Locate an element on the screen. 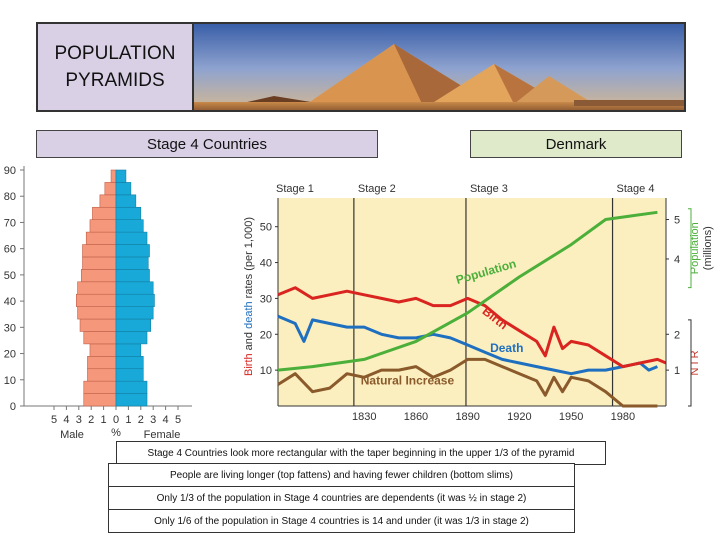 The image size is (720, 540). stage-label: Stage 2 is located at coordinates (377, 189).